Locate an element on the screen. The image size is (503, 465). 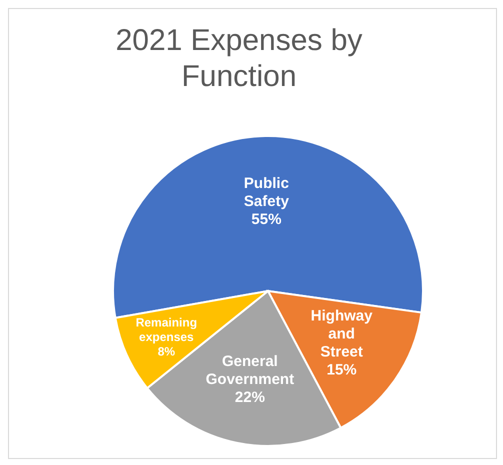
slice-label: Remaining expenses is located at coordinates (167, 330).